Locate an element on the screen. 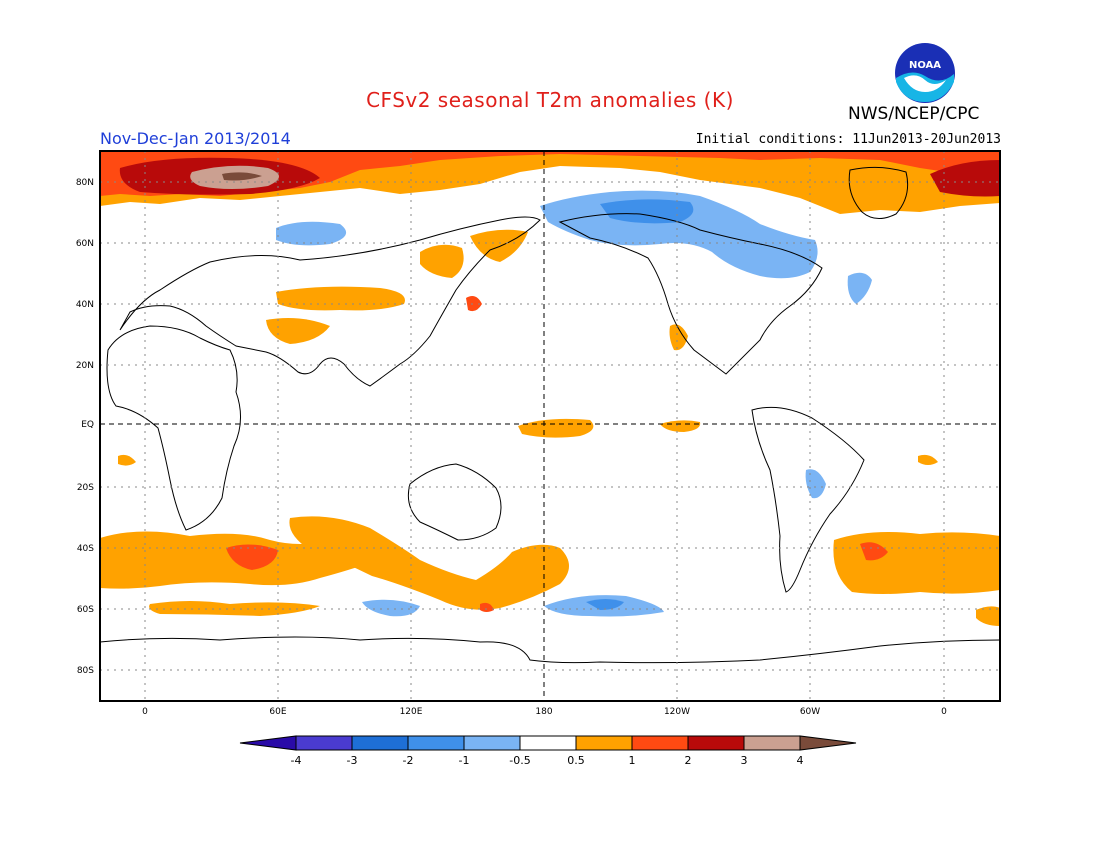 The image size is (1100, 850). lat-label: 60S is located at coordinates (85, 610).